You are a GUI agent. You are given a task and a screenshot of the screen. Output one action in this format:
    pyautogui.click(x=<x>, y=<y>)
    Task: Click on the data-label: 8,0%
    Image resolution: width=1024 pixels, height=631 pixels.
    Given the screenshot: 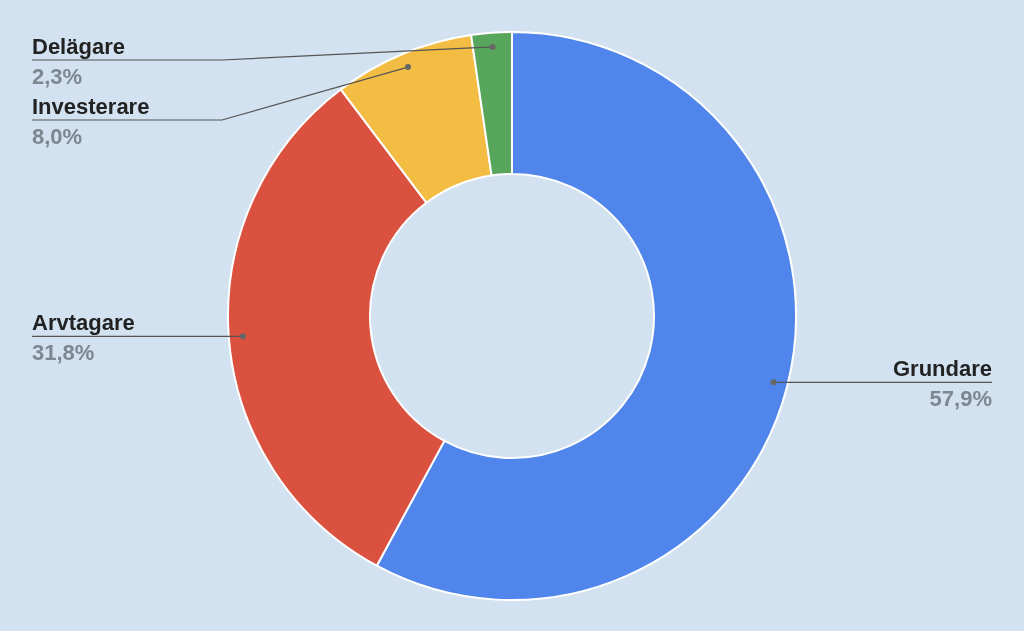 What is the action you would take?
    pyautogui.click(x=57, y=136)
    